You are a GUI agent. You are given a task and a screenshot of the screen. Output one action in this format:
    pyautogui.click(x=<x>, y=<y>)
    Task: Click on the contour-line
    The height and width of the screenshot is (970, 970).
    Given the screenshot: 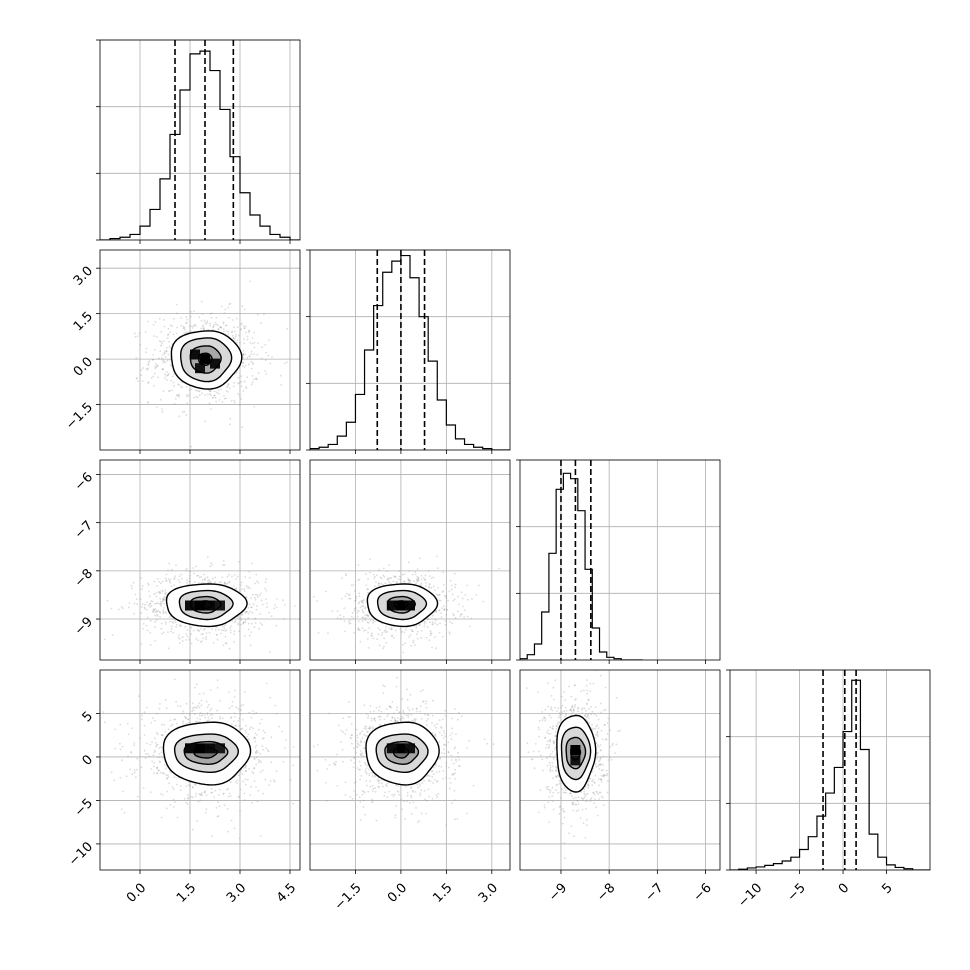 What is the action you would take?
    pyautogui.click(x=401, y=752)
    